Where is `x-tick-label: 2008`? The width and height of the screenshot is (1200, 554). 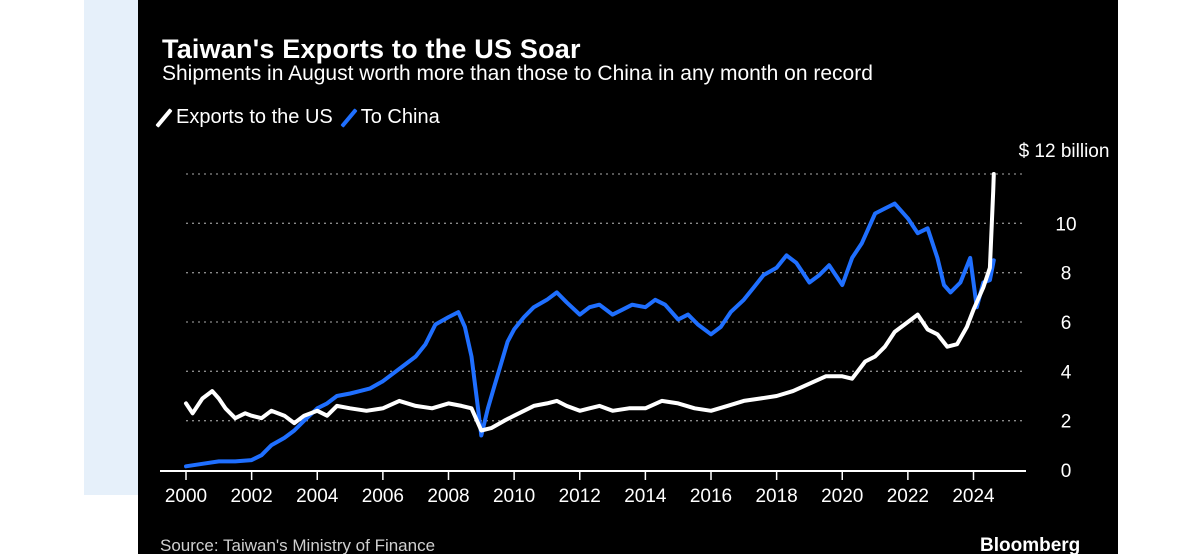
x-tick-label: 2008 is located at coordinates (448, 496).